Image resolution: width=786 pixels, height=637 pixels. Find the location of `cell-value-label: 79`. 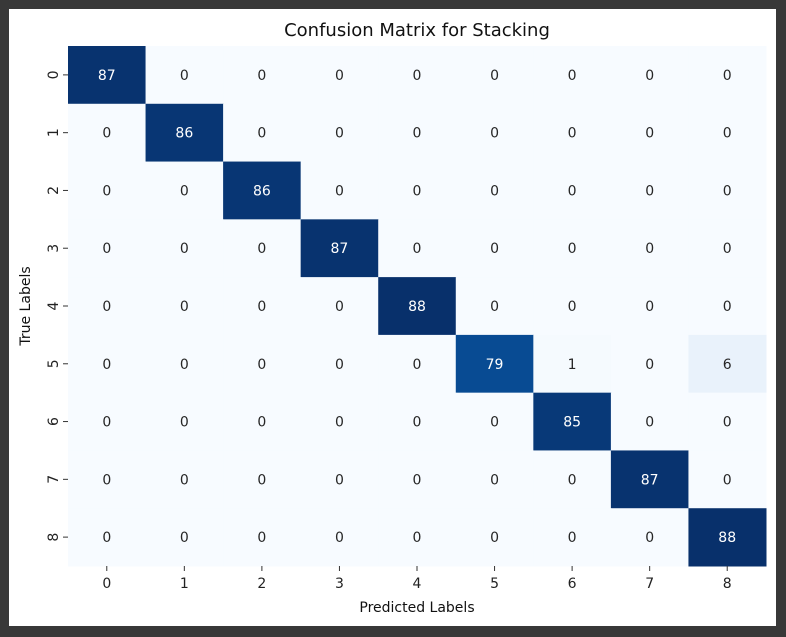

cell-value-label: 79 is located at coordinates (495, 365).